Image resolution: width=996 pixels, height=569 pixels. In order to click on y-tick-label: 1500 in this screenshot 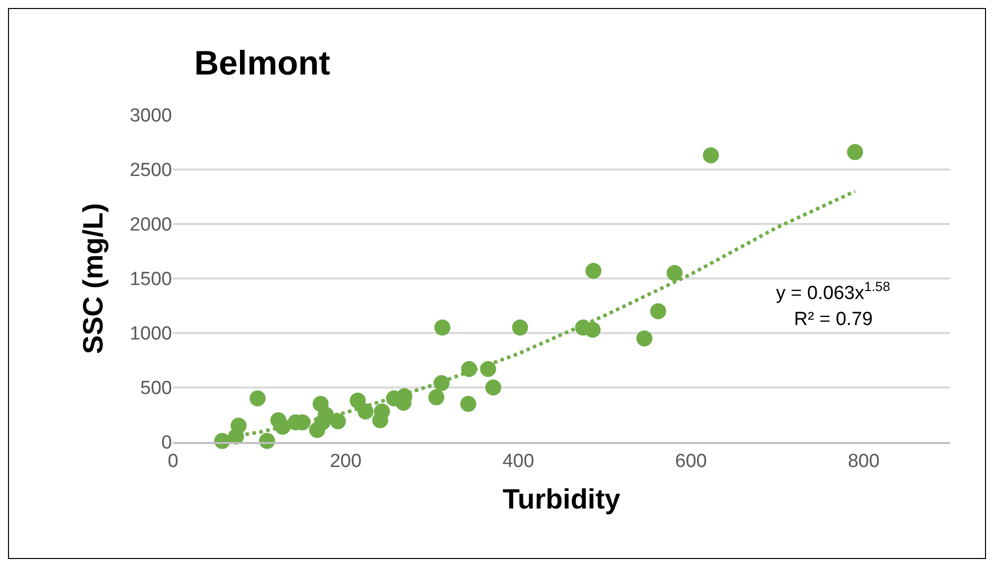, I will do `click(151, 279)`.